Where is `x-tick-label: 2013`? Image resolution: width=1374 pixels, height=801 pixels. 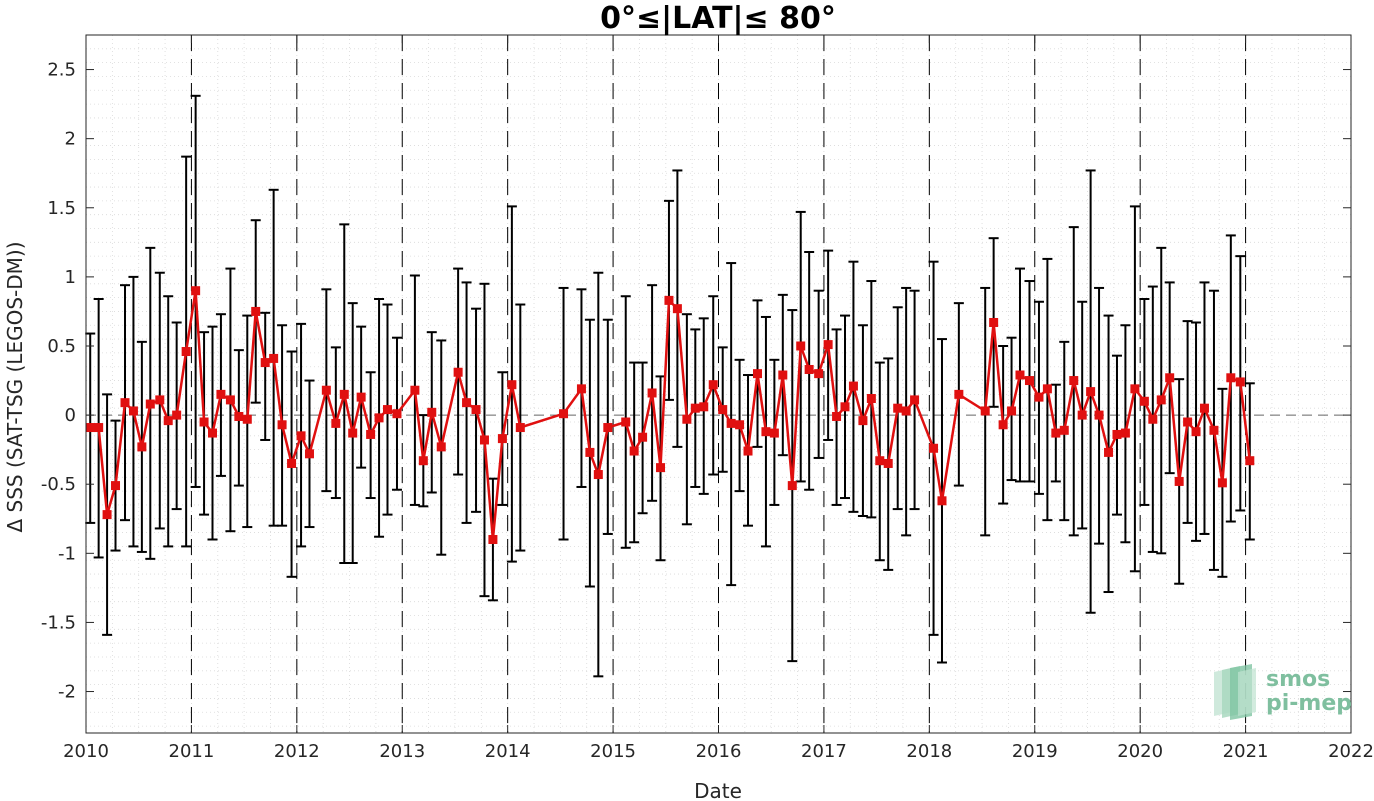 x-tick-label: 2013 is located at coordinates (402, 751).